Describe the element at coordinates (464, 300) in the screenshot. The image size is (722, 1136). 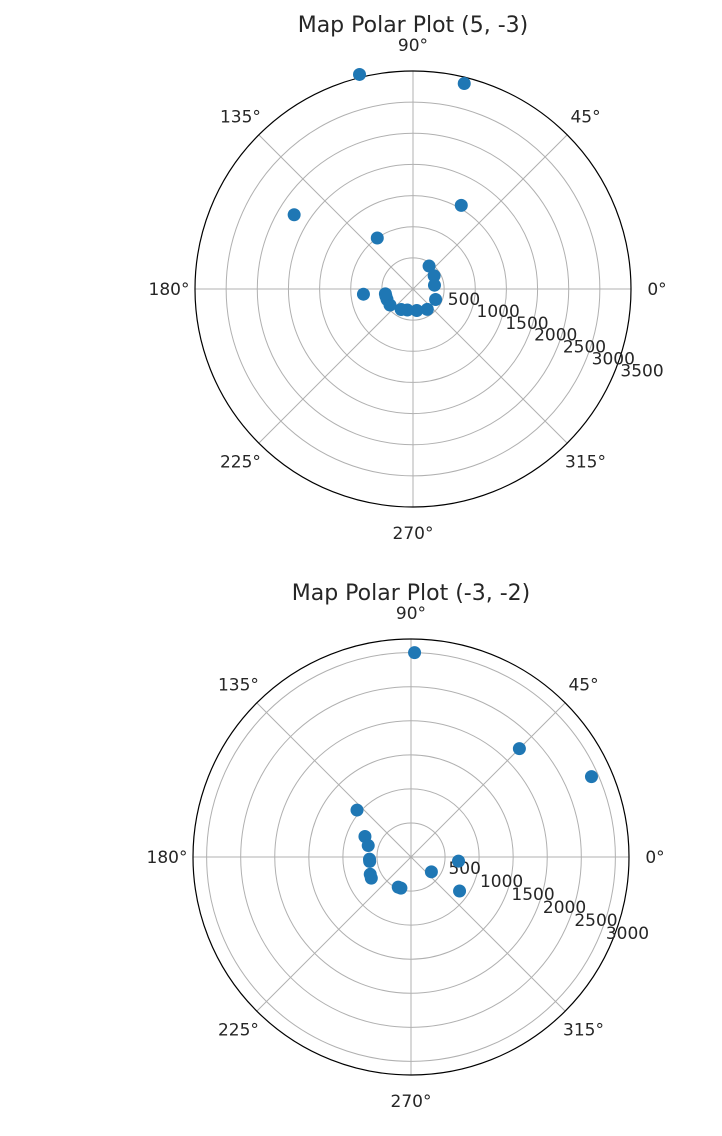
I see `r-tick-label: 500` at that location.